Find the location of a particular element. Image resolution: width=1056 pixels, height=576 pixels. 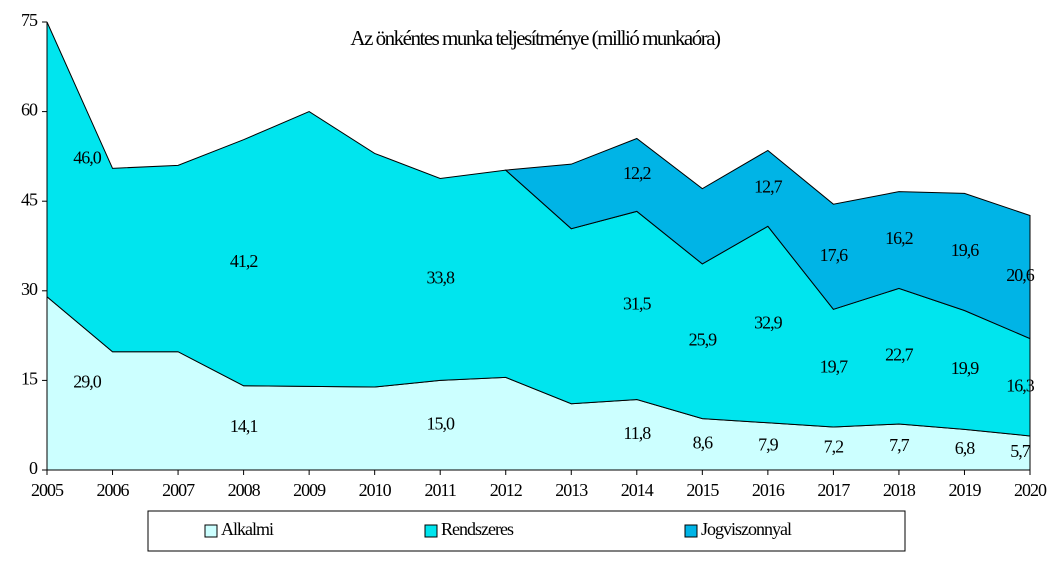

x-tick-label: 2009 is located at coordinates (309, 490).